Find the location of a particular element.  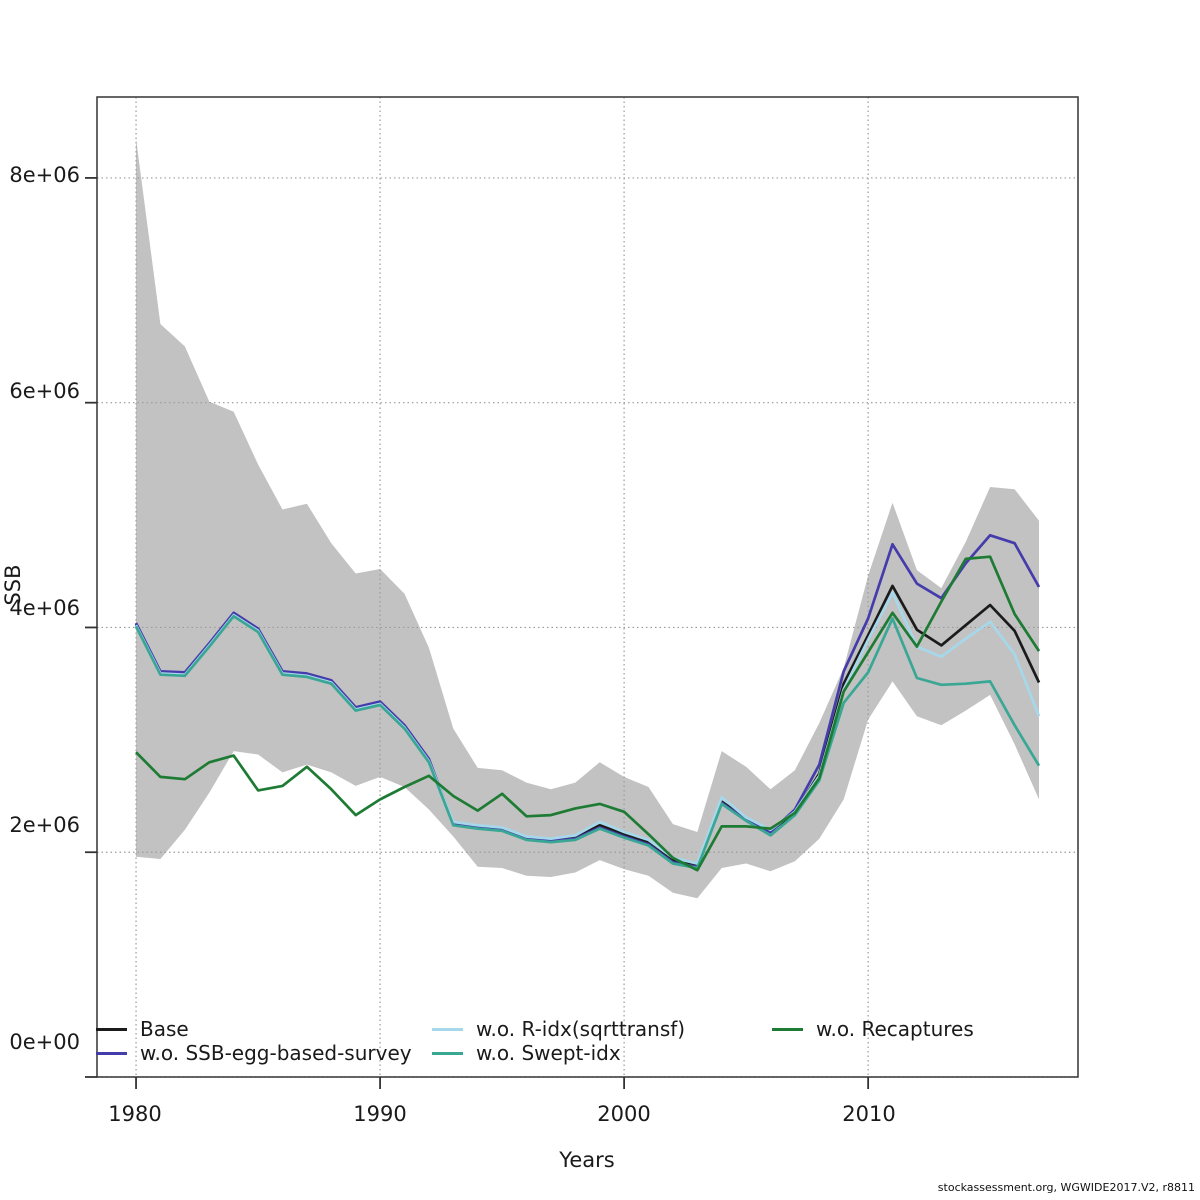

x-tick-label: 1980 is located at coordinates (135, 1114).